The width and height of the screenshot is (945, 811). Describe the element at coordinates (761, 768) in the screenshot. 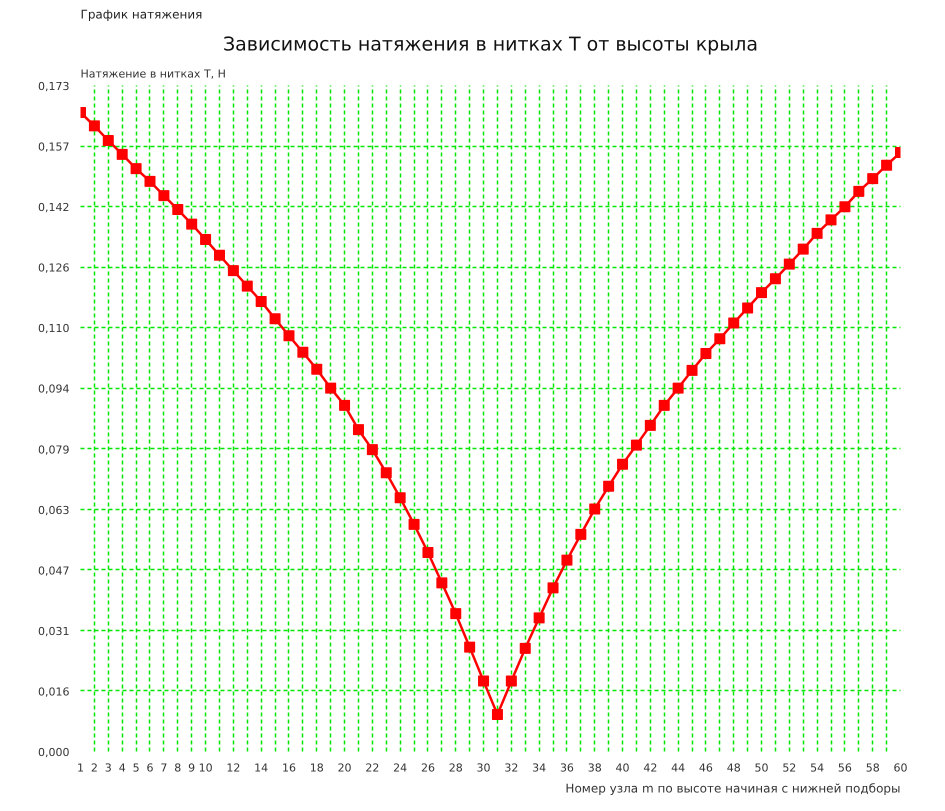

I see `x-tick-label: 50` at that location.